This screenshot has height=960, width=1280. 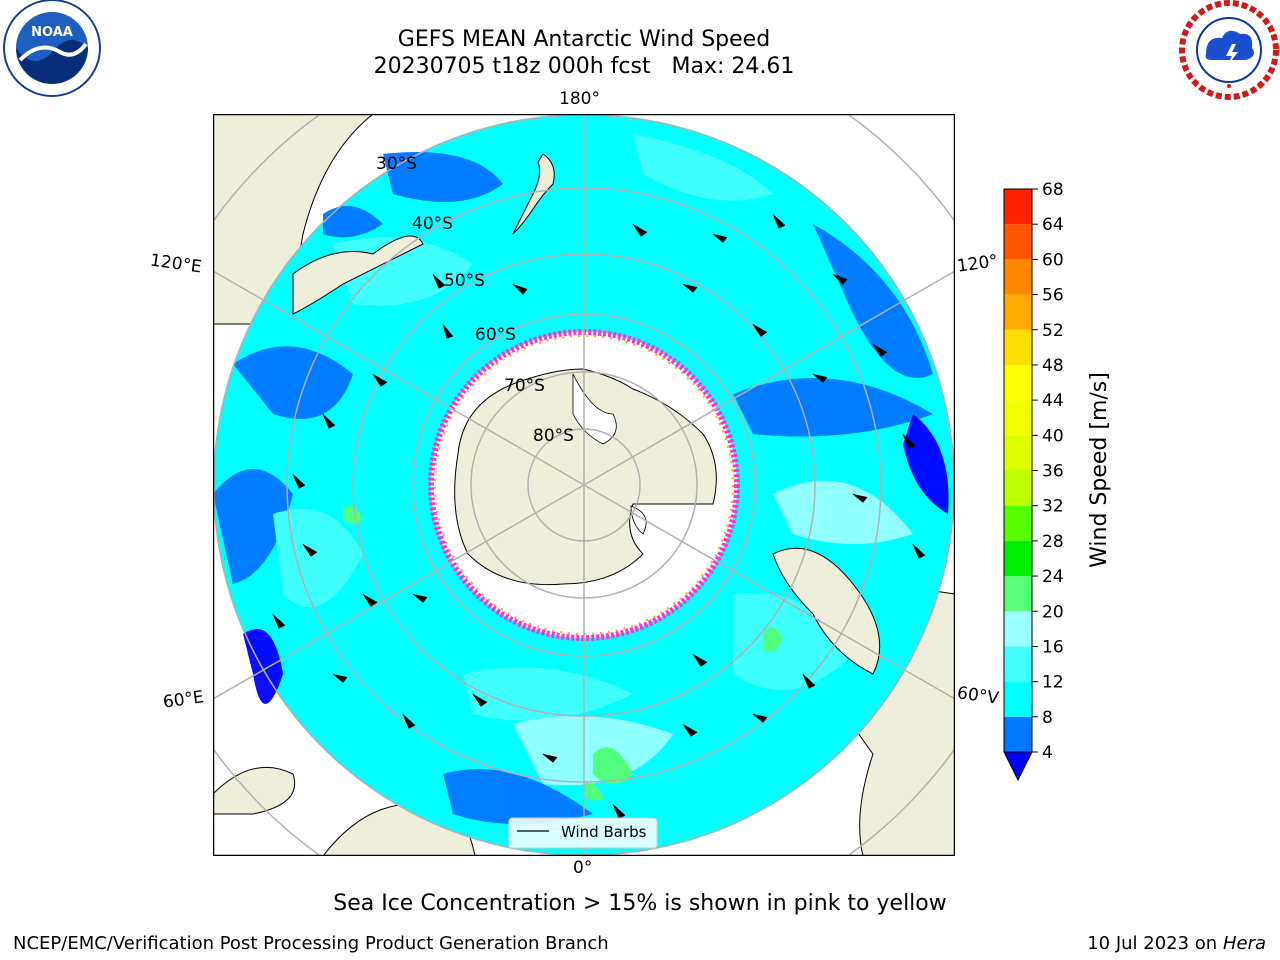 What do you see at coordinates (1047, 718) in the screenshot?
I see `colorbar-tick-label: 8` at bounding box center [1047, 718].